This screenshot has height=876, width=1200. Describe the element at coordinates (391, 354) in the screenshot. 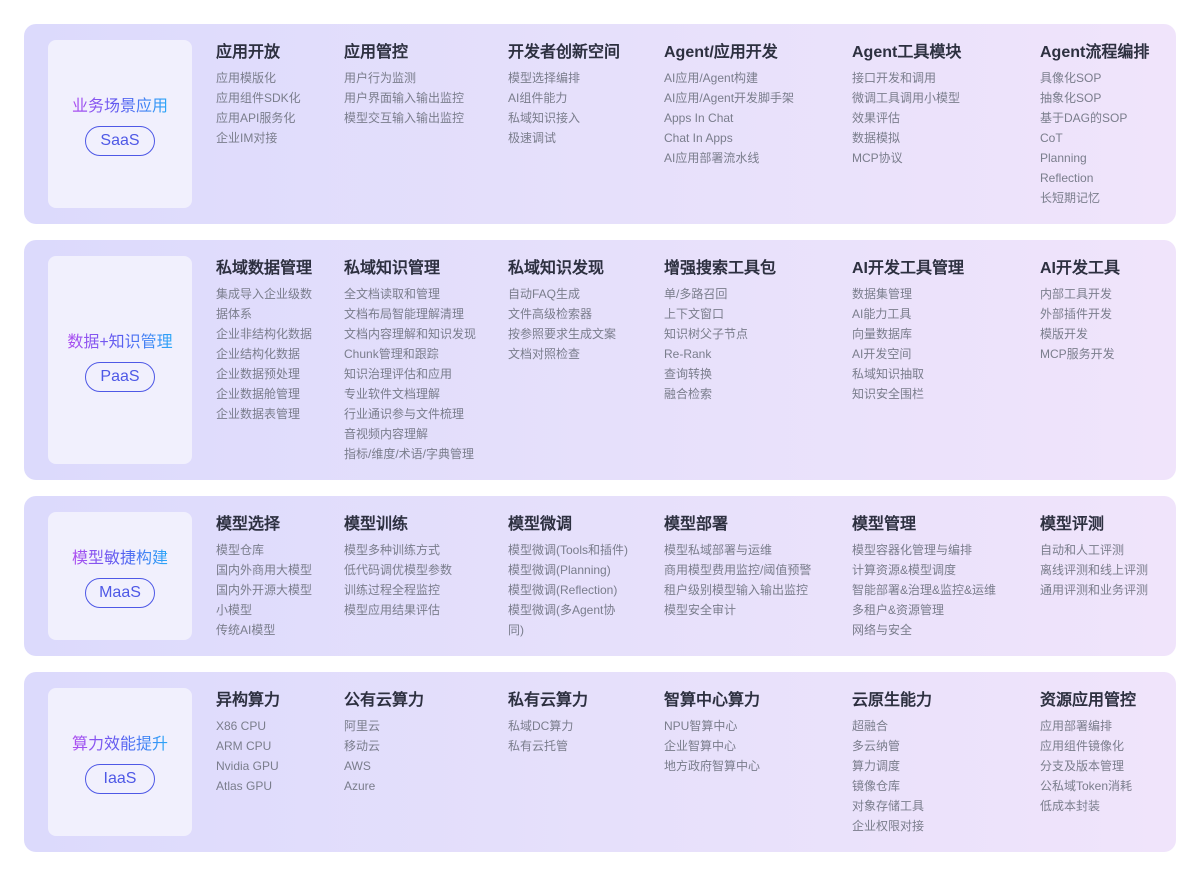

I see `group-item: Chunk管理和跟踪` at that location.